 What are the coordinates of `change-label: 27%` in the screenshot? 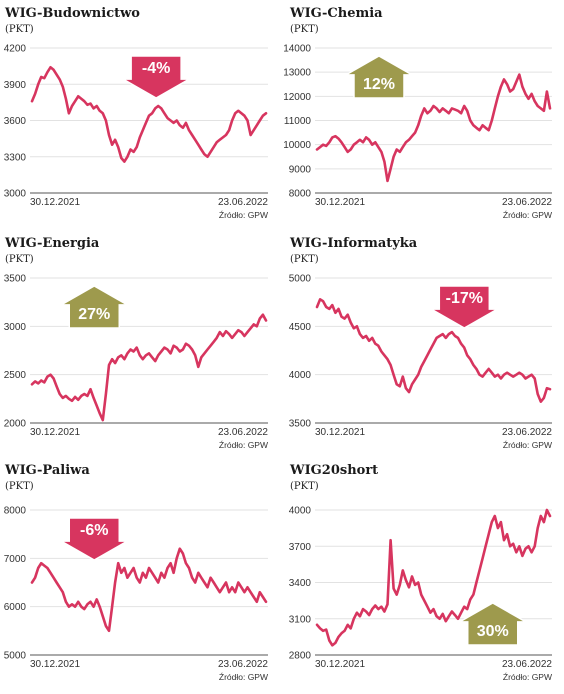 It's located at (94, 314).